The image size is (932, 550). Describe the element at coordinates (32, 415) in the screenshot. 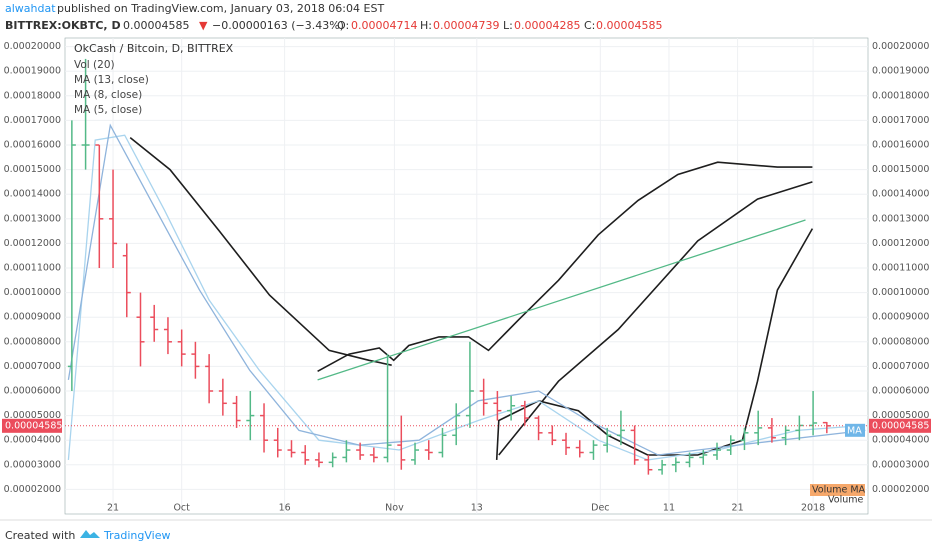

I see `y-tick-label: 0.00005000` at that location.